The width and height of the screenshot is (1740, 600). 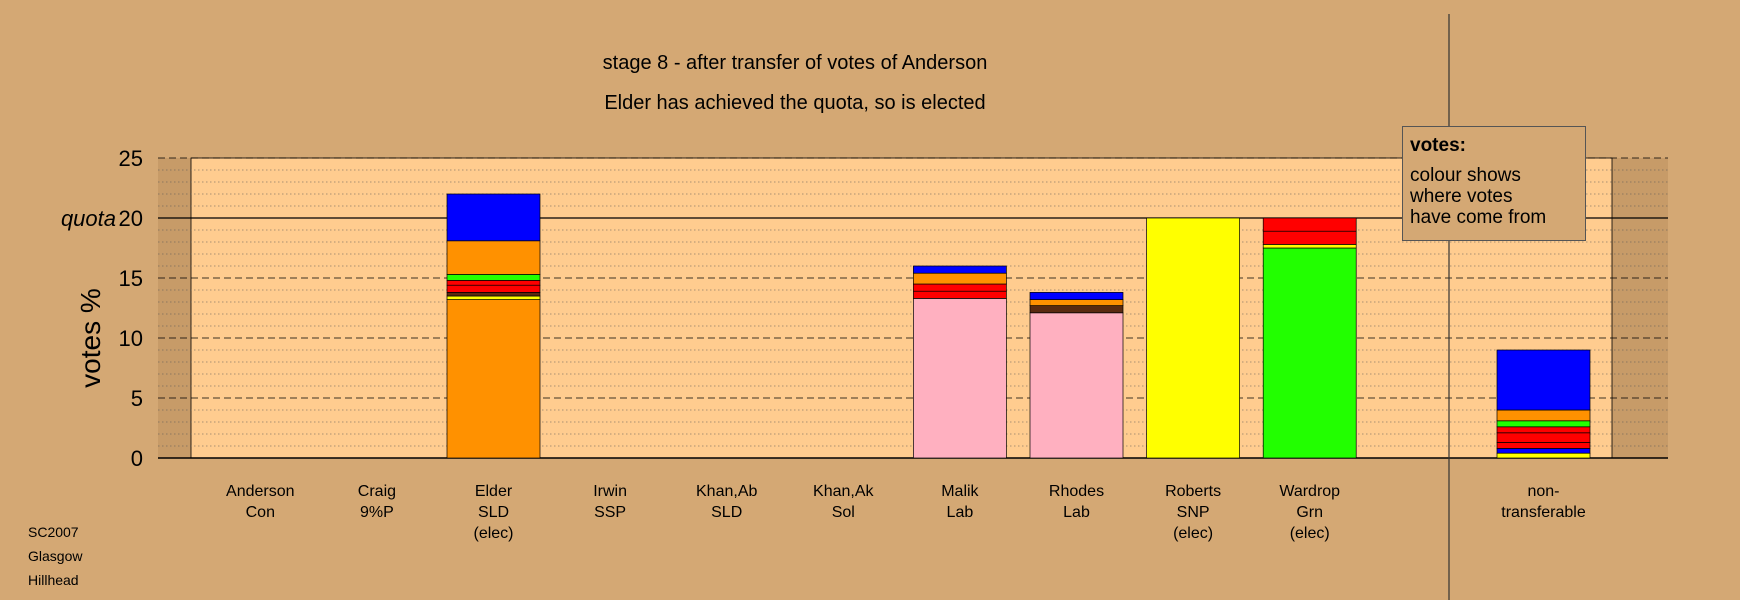 I want to click on x-label-elder: Elder, so click(x=494, y=491).